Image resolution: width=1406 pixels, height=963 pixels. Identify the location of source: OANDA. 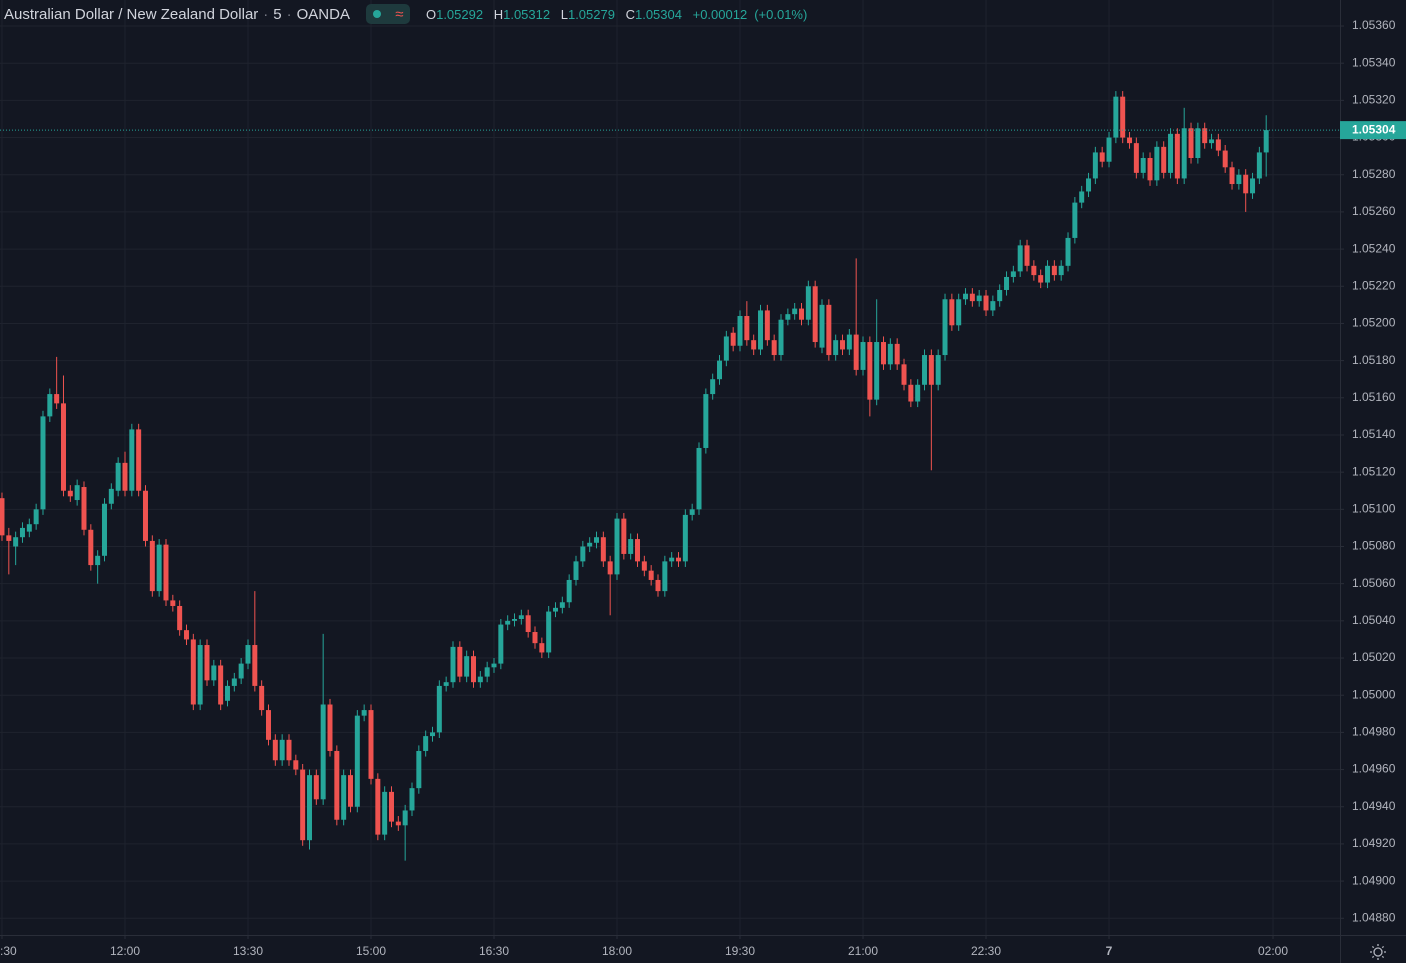
(323, 14).